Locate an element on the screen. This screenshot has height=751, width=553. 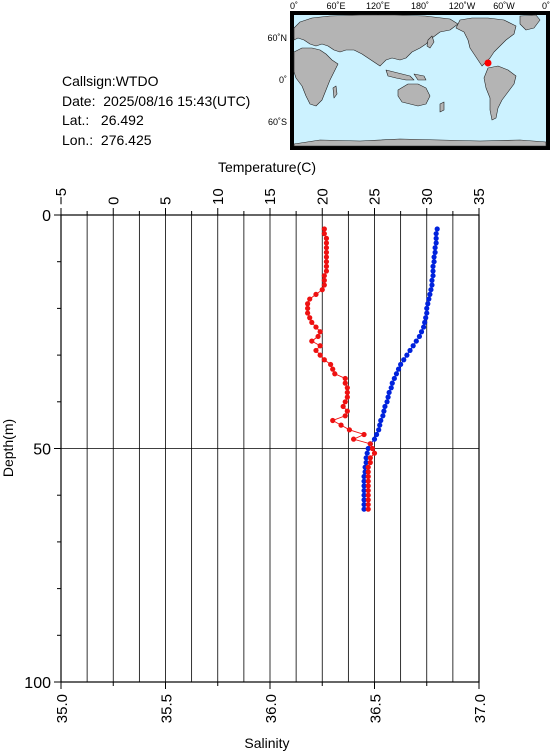
temperature-tick-label: 5 is located at coordinates (166, 201).